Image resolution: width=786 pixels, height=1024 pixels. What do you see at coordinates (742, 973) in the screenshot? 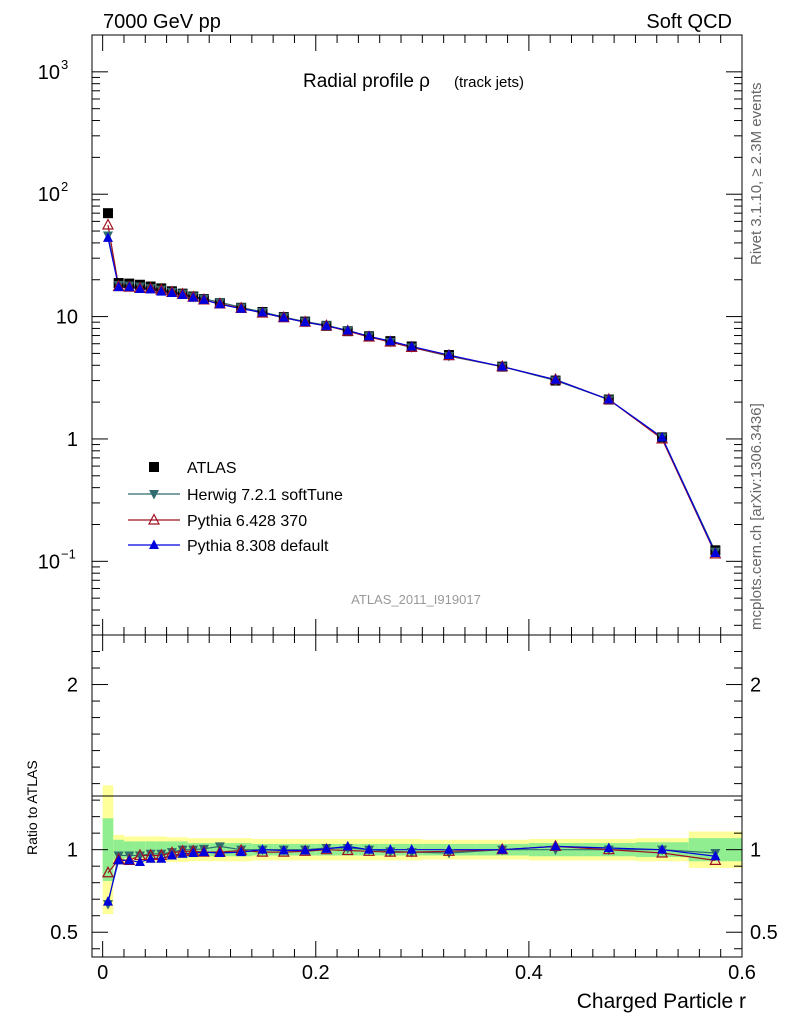
I see `x-tick-label: 0.6` at bounding box center [742, 973].